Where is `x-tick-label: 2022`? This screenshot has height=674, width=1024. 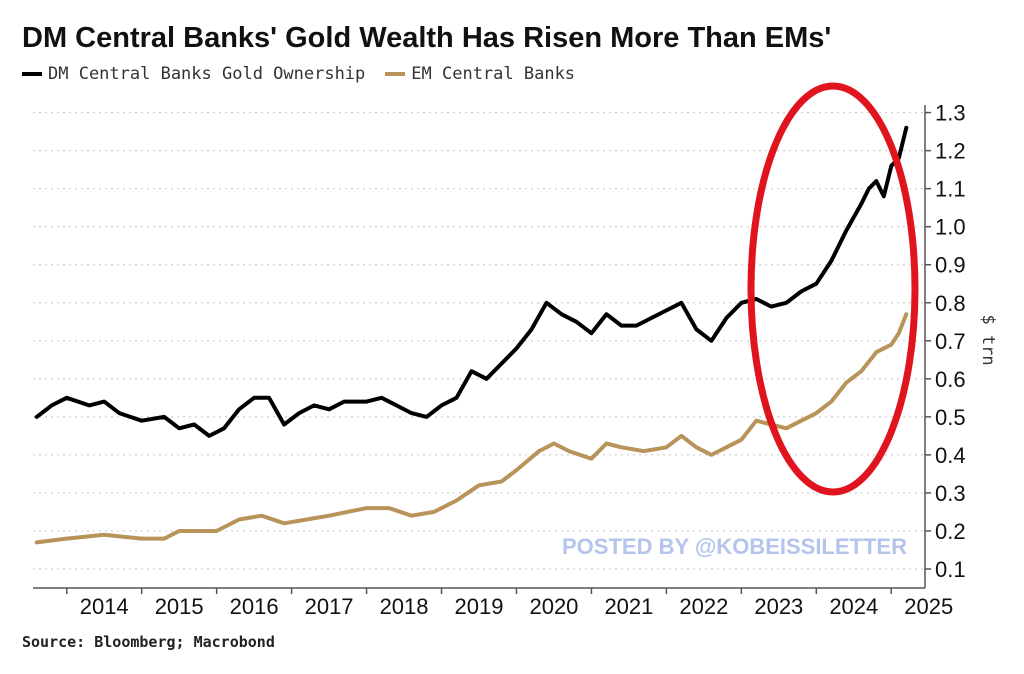
x-tick-label: 2022 is located at coordinates (703, 606).